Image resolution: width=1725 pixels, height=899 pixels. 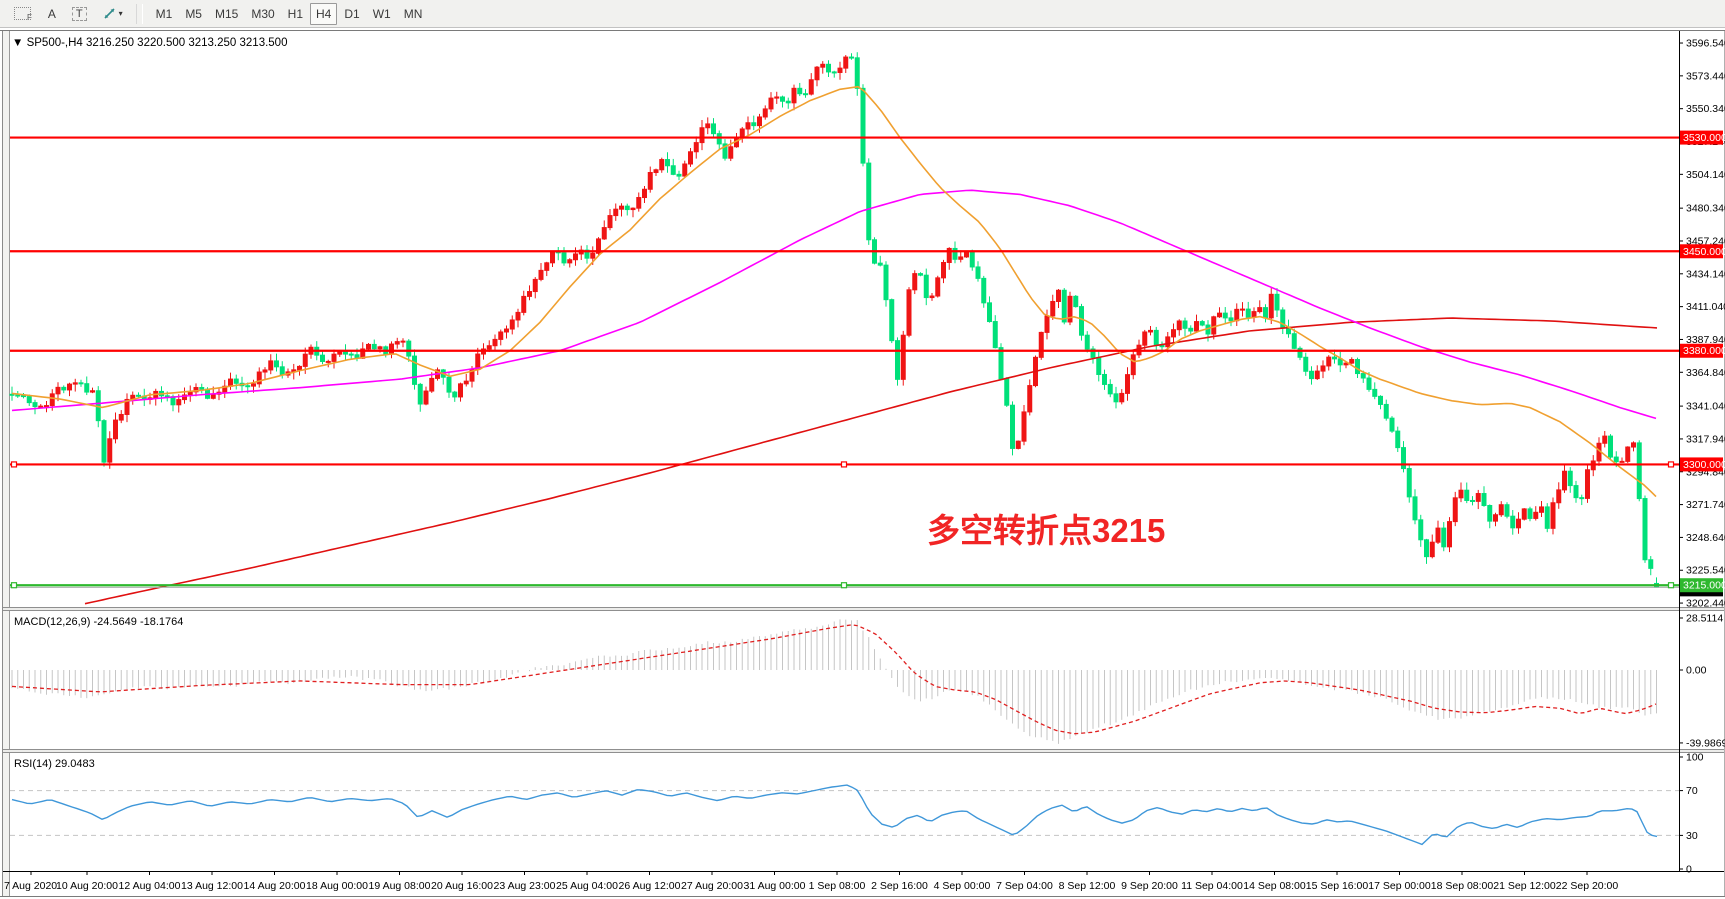 I want to click on price-axis-label: 3411.040, so click(x=1705, y=307).